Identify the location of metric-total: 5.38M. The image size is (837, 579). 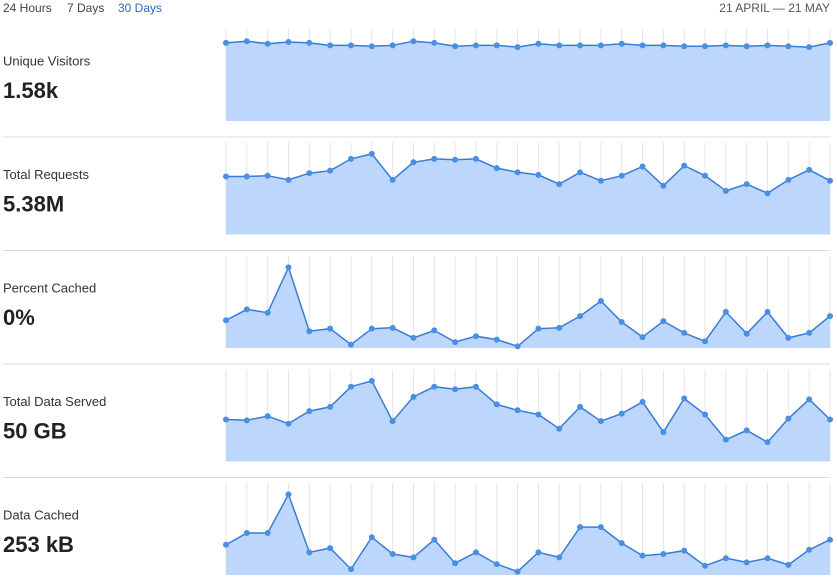
(33, 203).